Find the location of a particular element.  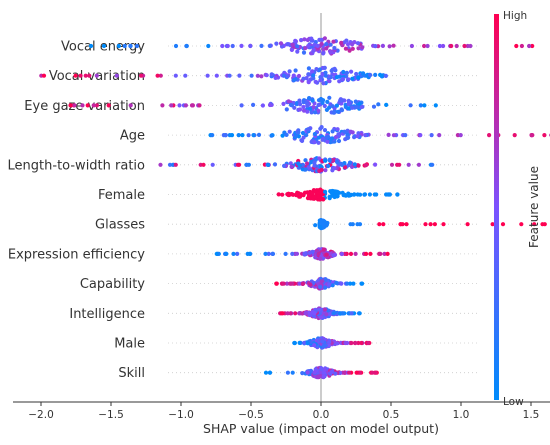

feature-label: Male is located at coordinates (129, 344).